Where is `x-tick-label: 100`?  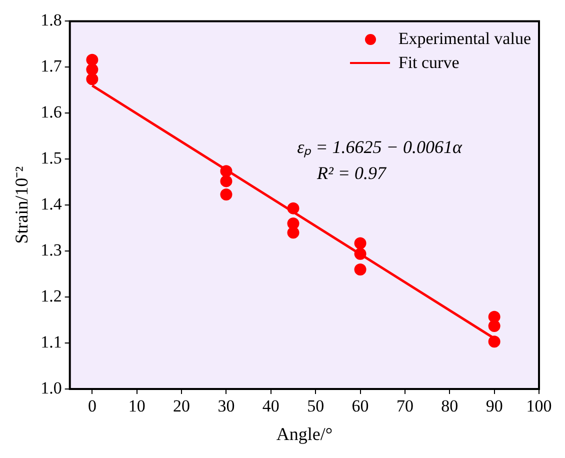 x-tick-label: 100 is located at coordinates (539, 406).